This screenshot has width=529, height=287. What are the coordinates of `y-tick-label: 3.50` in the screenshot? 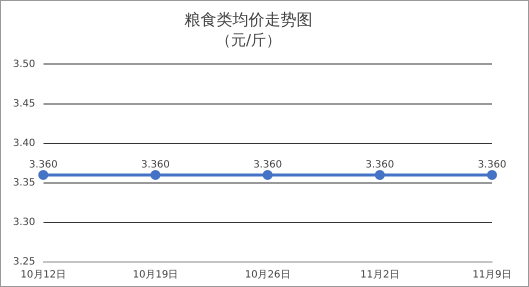 It's located at (24, 64).